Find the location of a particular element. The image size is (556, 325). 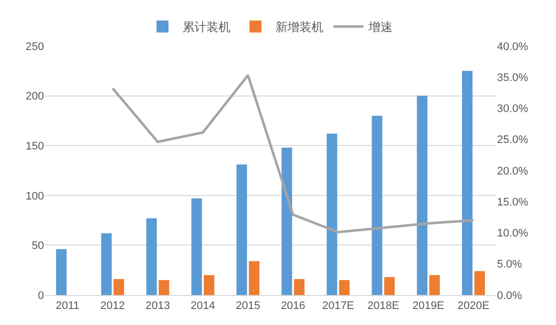

y2-tick-label: 25.0% is located at coordinates (512, 140).